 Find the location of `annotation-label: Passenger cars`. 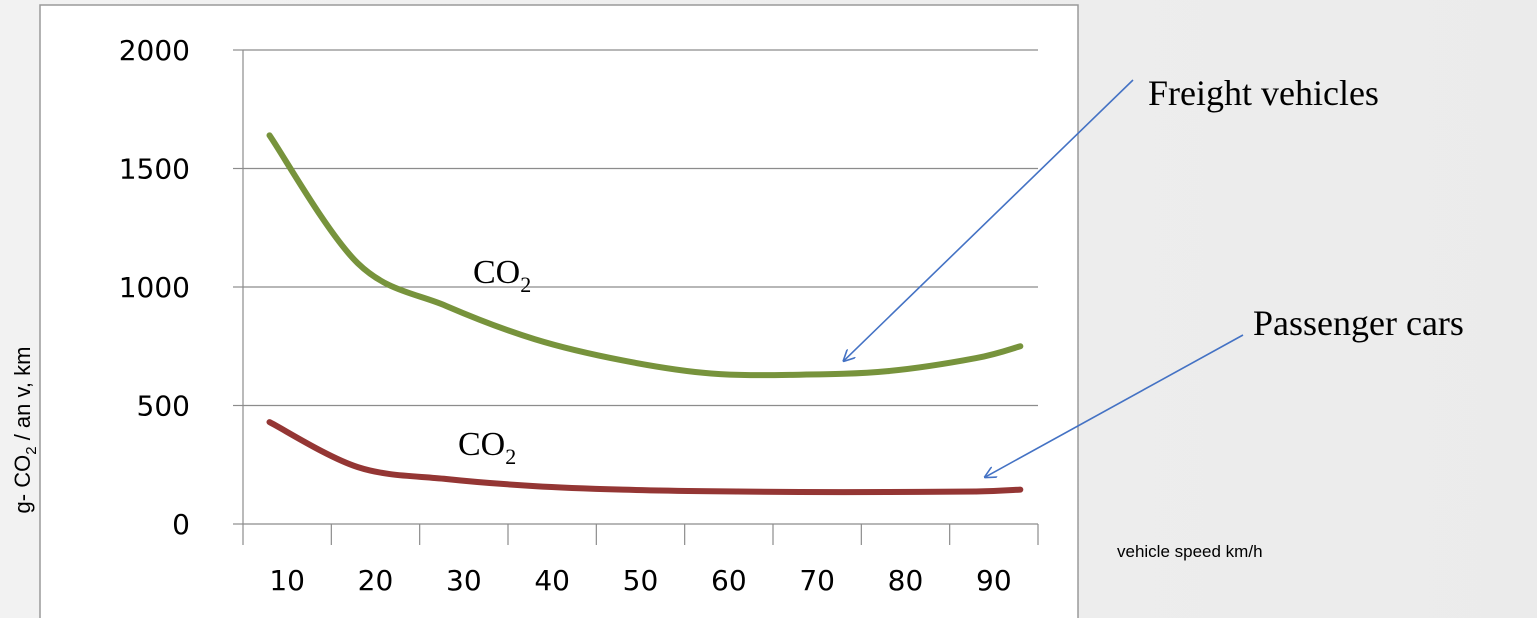

annotation-label: Passenger cars is located at coordinates (1358, 323).